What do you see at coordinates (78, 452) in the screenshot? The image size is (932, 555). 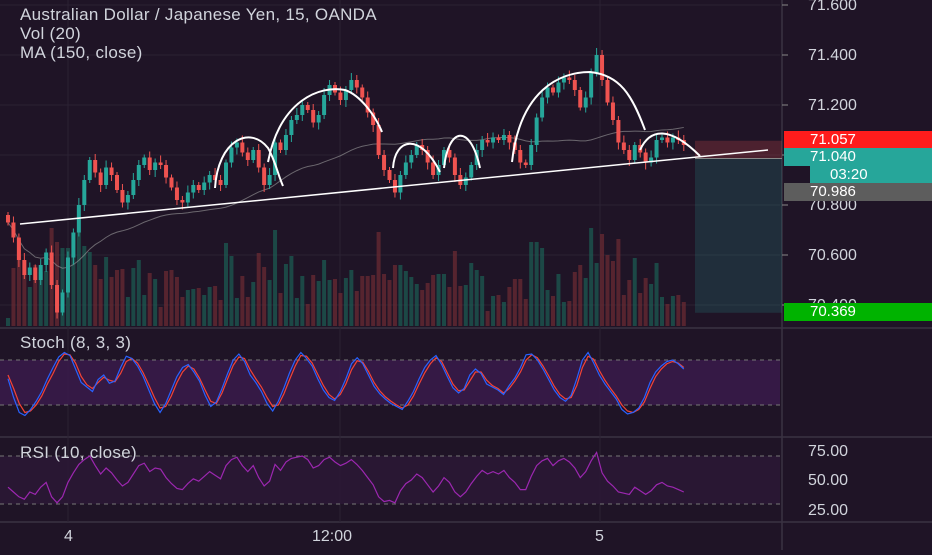 I see `rsi-indicator-label: RSI (10, close)` at bounding box center [78, 452].